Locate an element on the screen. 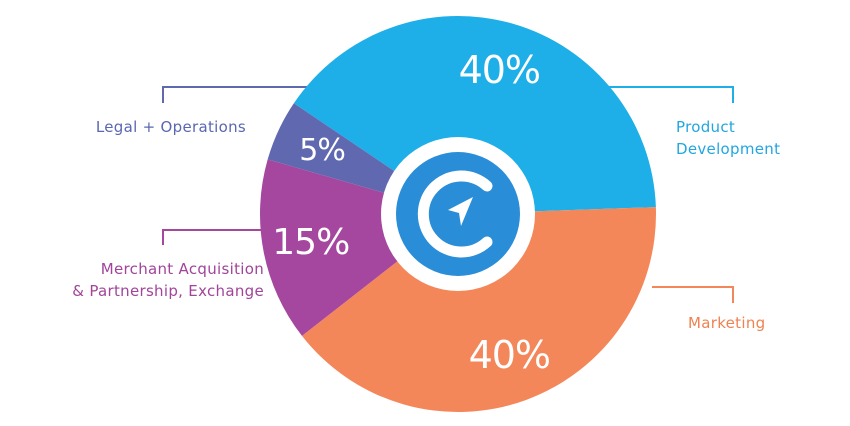 The width and height of the screenshot is (850, 426). leader-line-merchant is located at coordinates (215, 237).